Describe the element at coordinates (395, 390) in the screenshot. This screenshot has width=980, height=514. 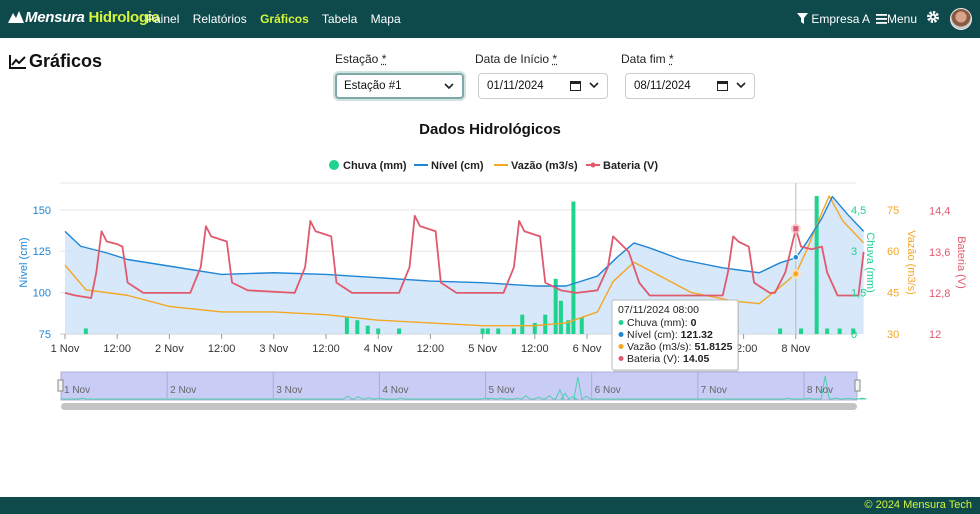
I see `navigator-tick-label: 4 Nov` at that location.